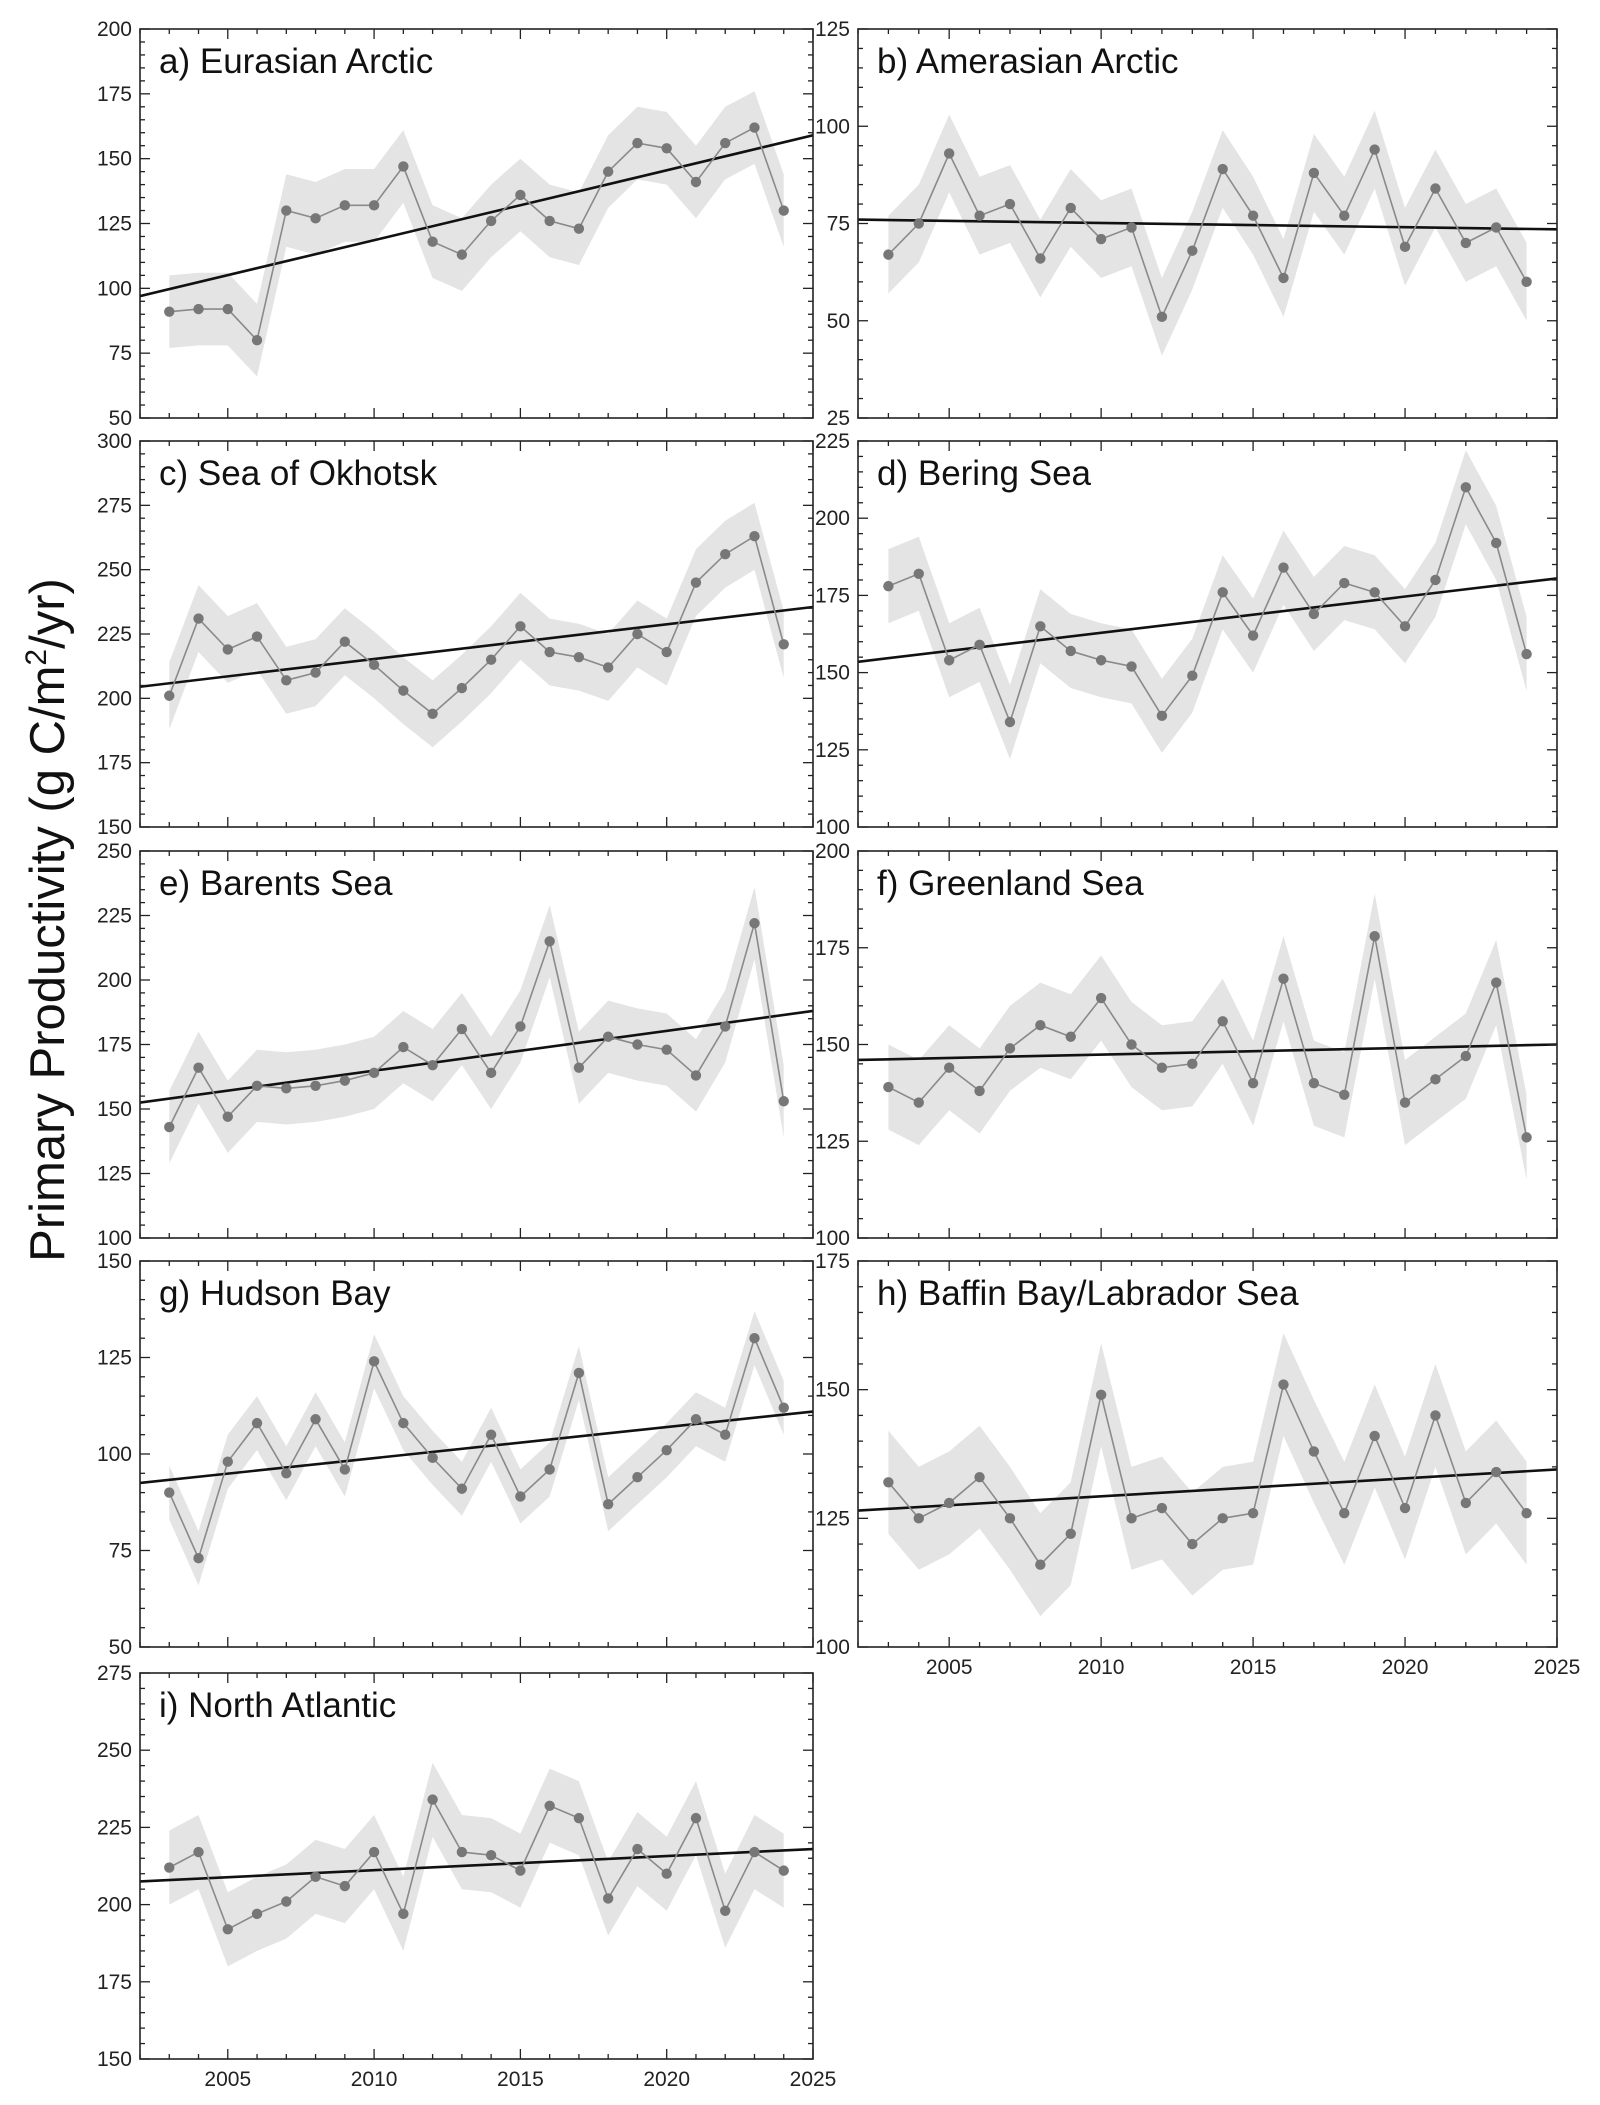 The height and width of the screenshot is (2105, 1600). I want to click on chart-panel-c-sea-of-okhotsk: 150 175 200 225 250 275 300 c) Sea of Okhotsk, so click(455, 634).